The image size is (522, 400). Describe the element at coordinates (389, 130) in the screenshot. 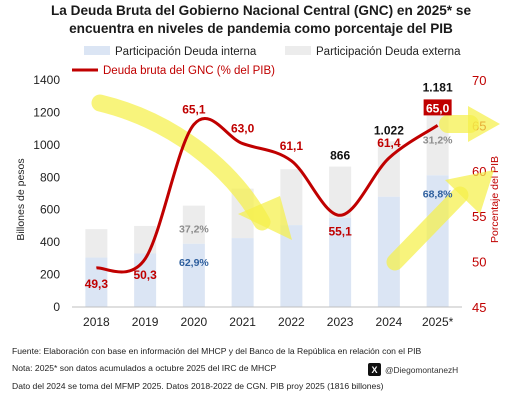

I see `bar-total-label: 1.022` at that location.